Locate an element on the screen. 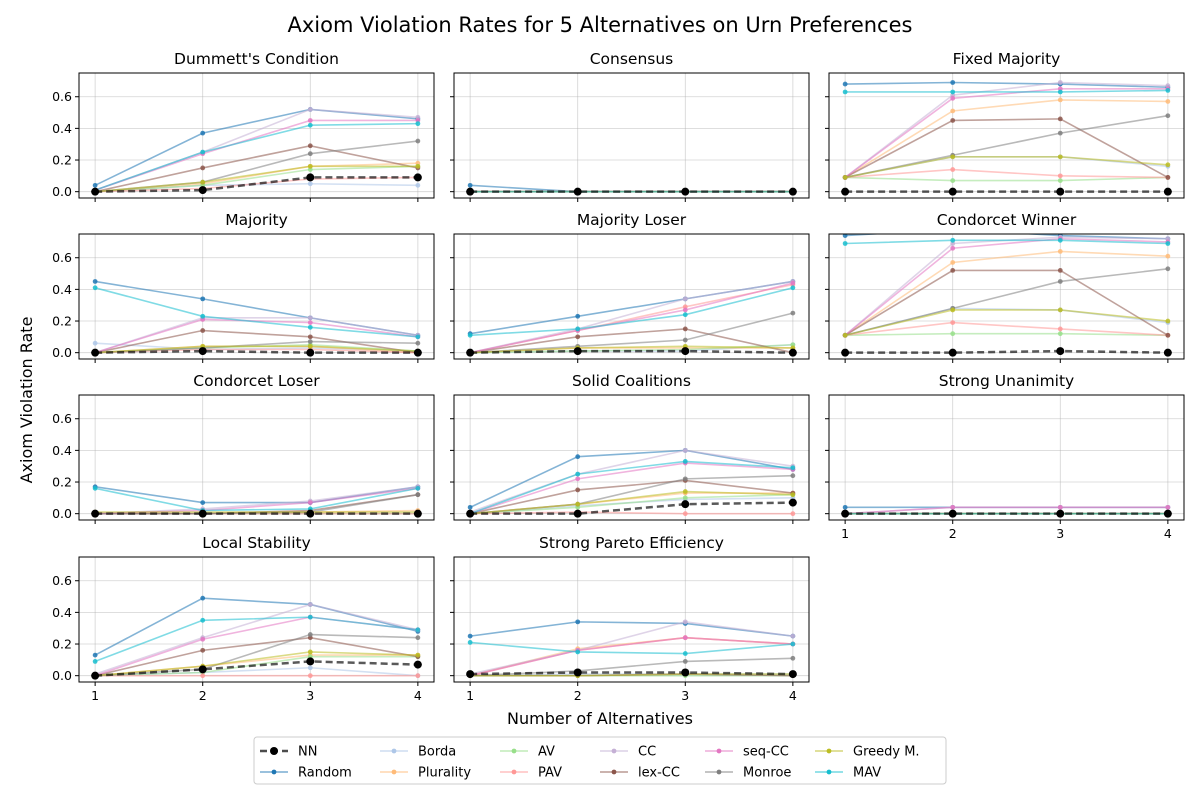 The width and height of the screenshot is (1200, 804). legend-label: Plurality is located at coordinates (444, 773).